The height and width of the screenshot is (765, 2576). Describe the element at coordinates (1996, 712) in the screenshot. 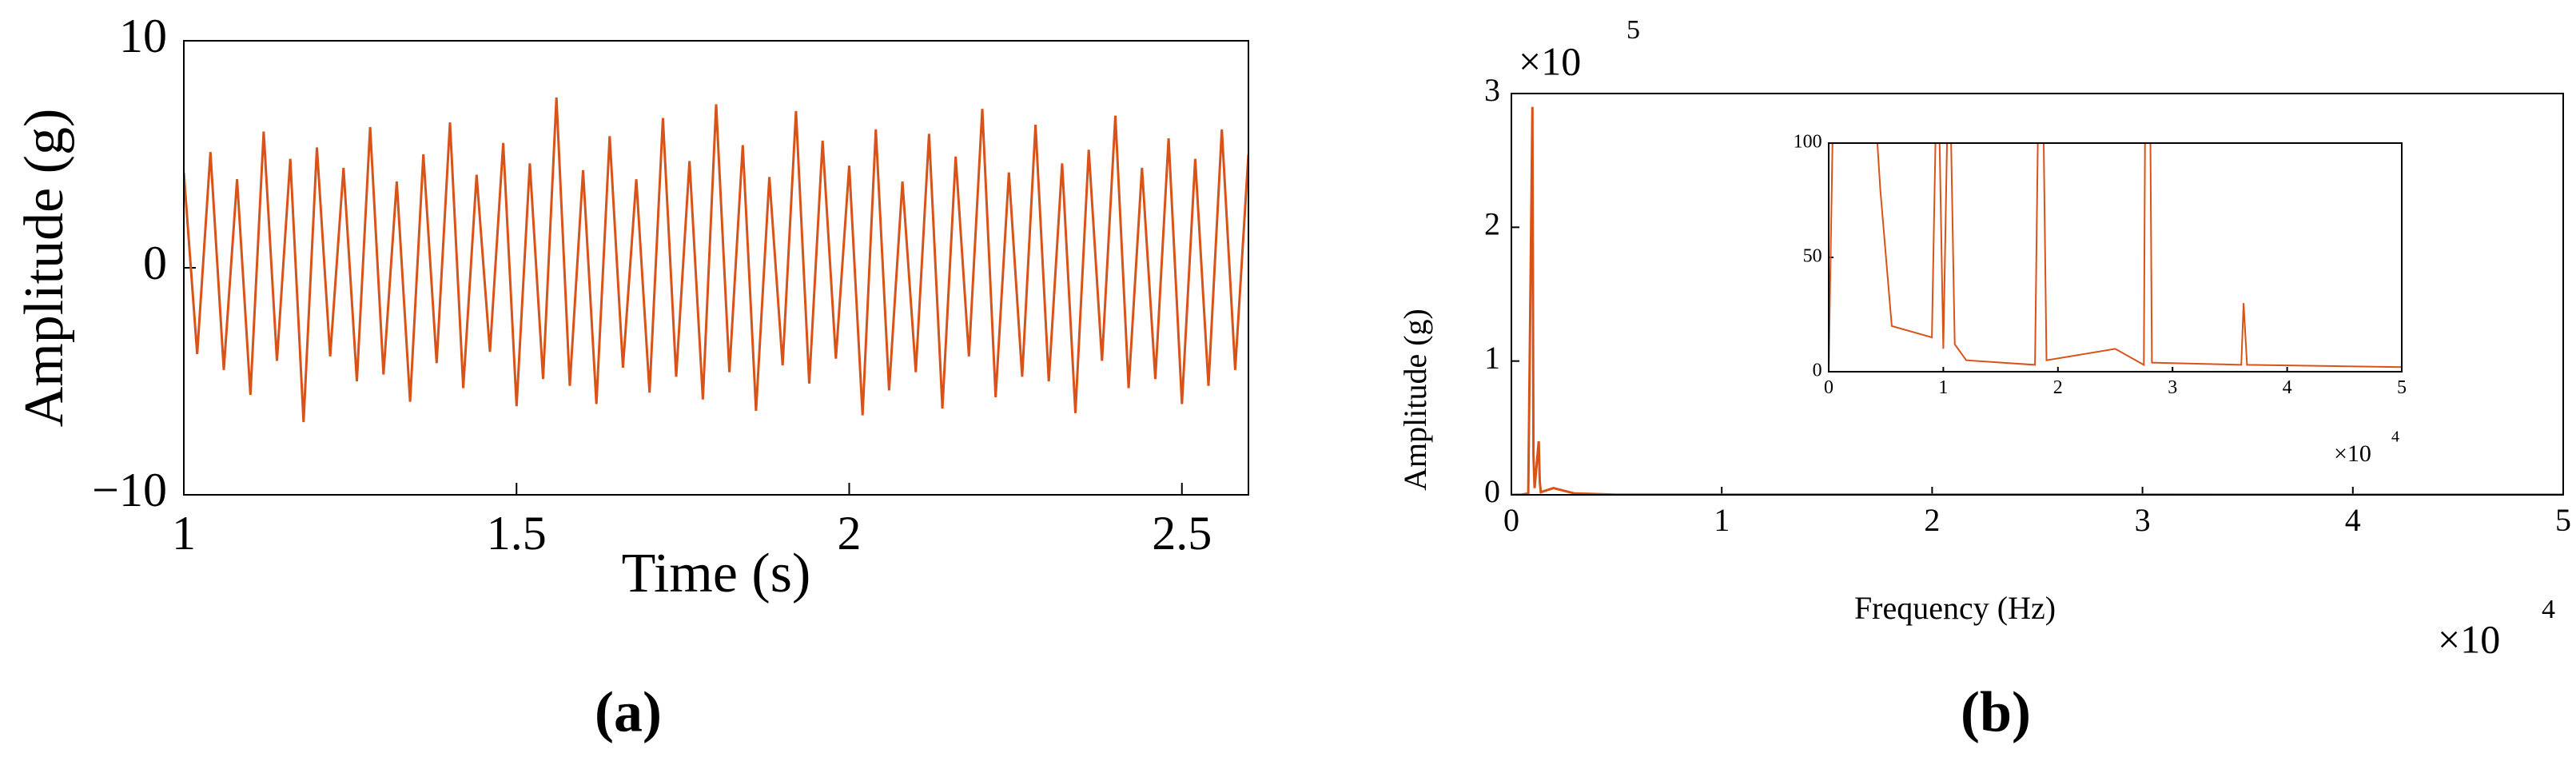

I see `panel-label: (b)` at that location.